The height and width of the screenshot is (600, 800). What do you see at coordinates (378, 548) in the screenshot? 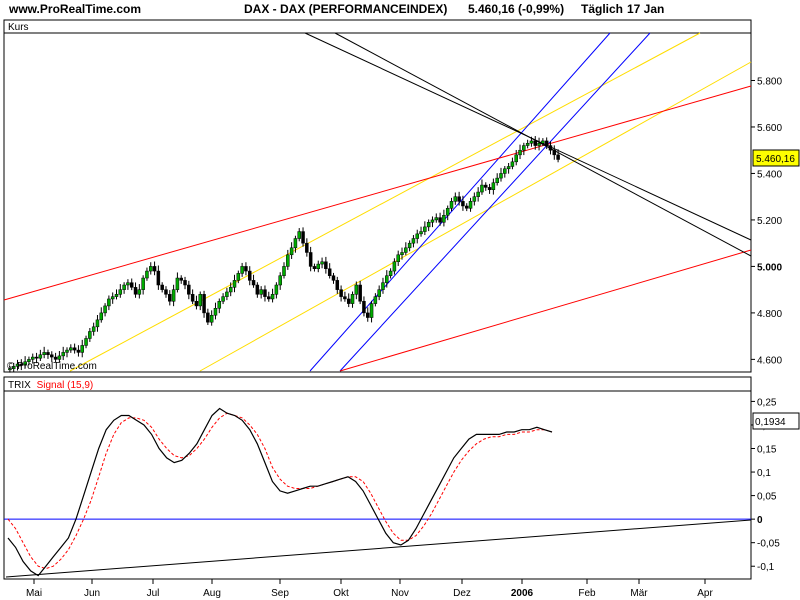
I see `trix-trendline` at bounding box center [378, 548].